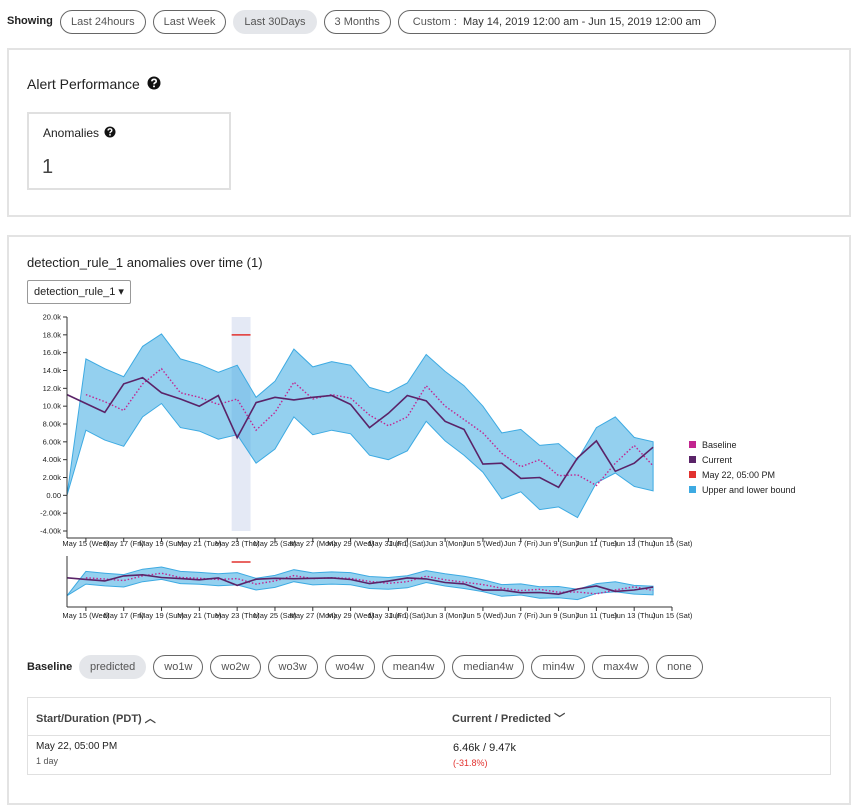  I want to click on select-text: detection_rule_1, so click(75, 292).